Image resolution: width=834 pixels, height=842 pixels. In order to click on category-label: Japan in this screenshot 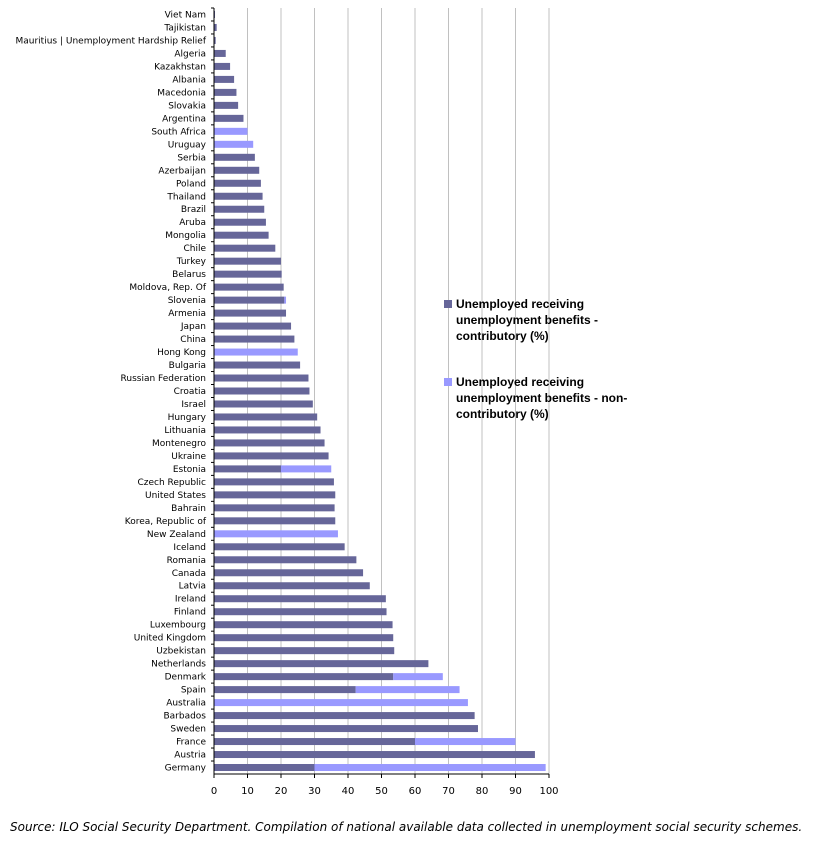, I will do `click(193, 327)`.